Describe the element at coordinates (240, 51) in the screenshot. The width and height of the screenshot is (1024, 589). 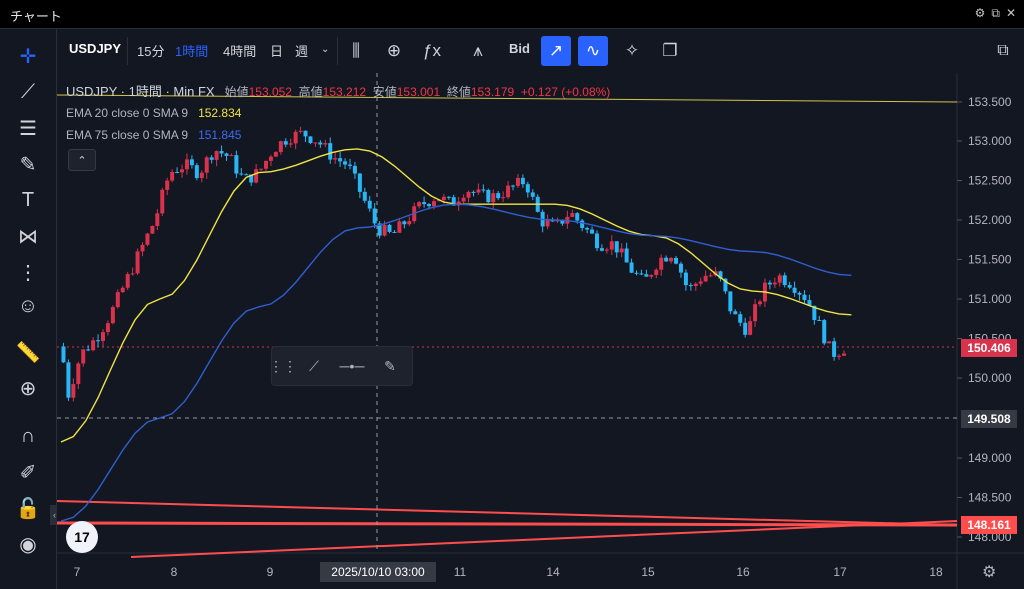
I see `interval-4h: 4時間` at that location.